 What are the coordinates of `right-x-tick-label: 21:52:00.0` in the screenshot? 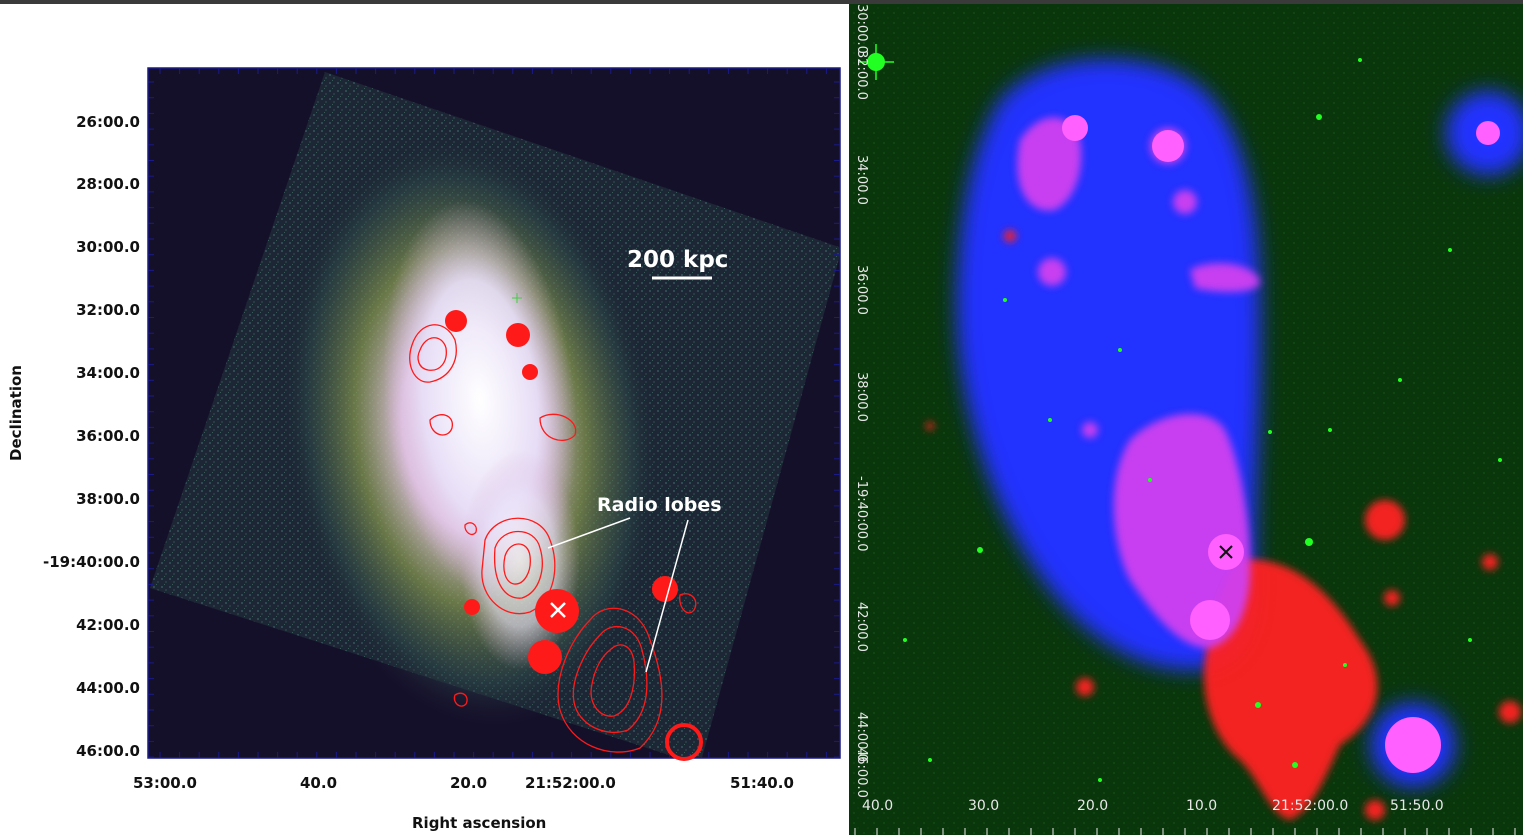 It's located at (1310, 806).